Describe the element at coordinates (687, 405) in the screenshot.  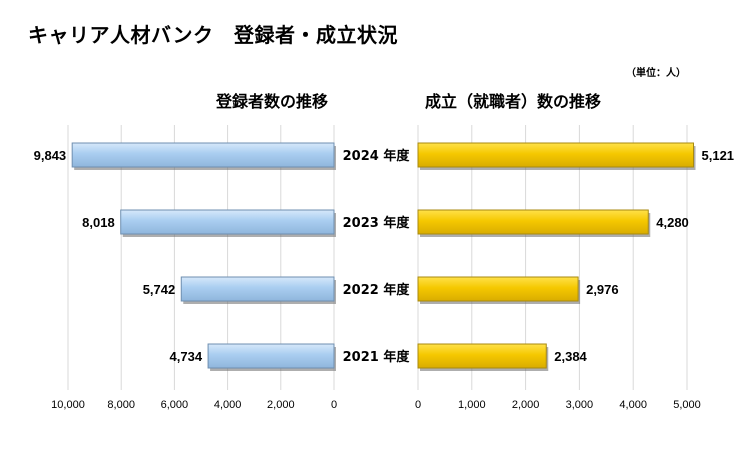
I see `right-tick-label: 5,000` at that location.